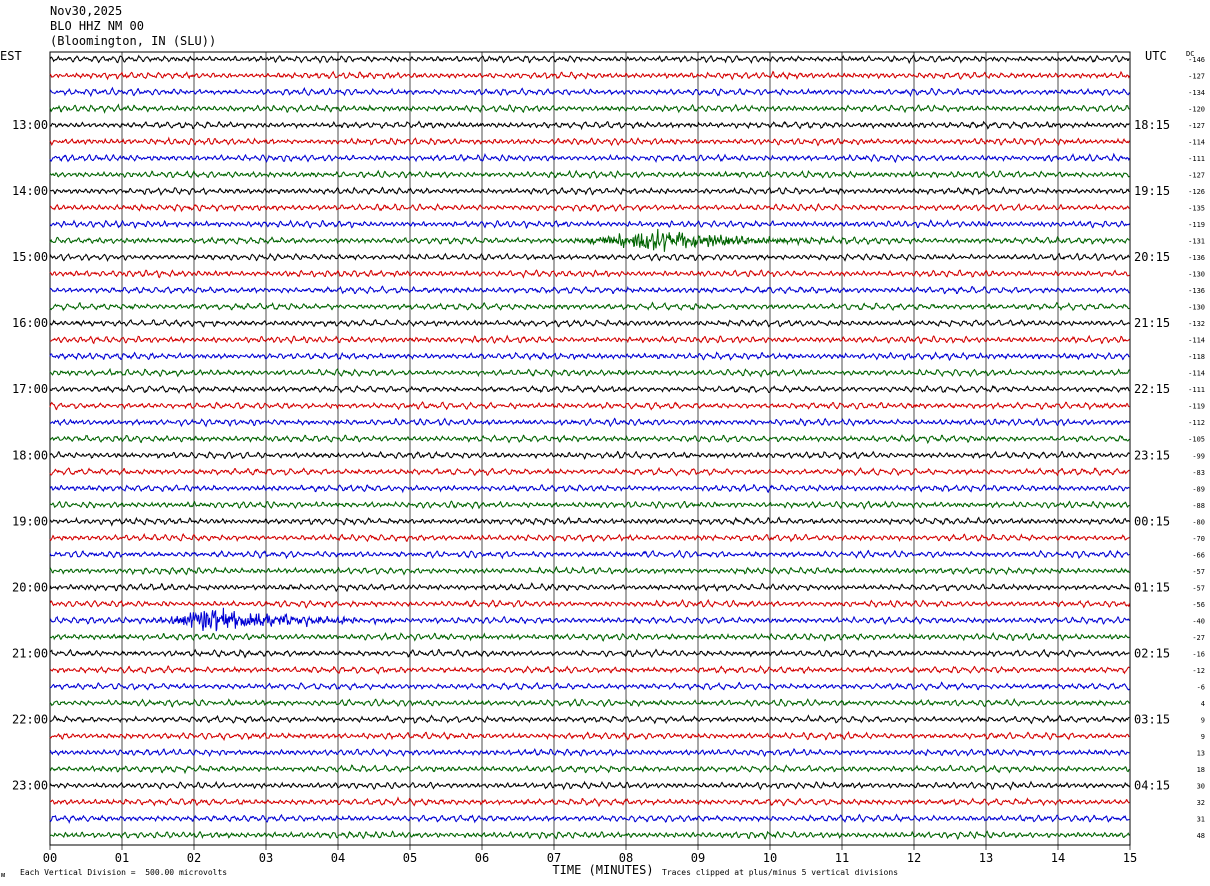  What do you see at coordinates (554, 858) in the screenshot?
I see `x-tick-label: 07` at bounding box center [554, 858].